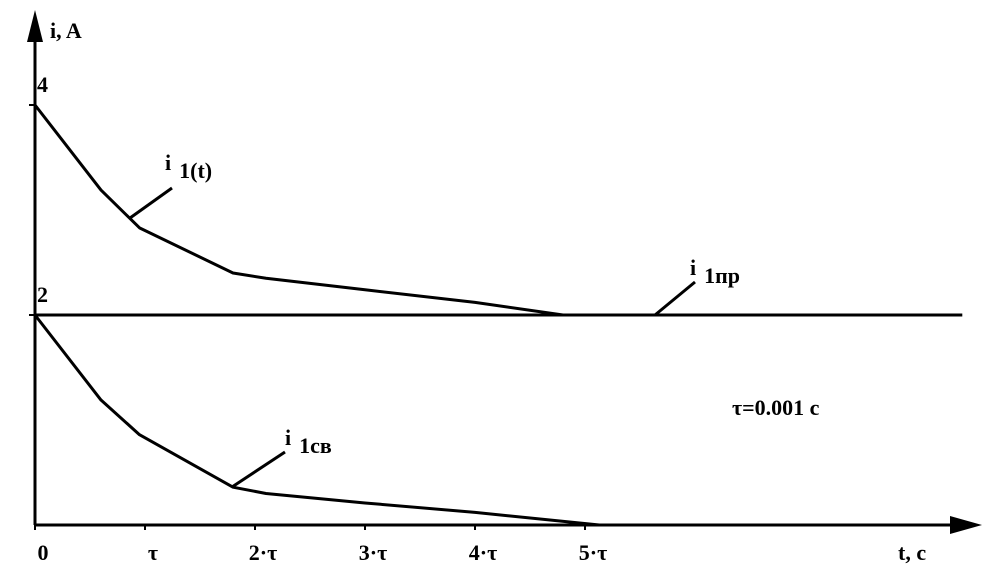 Image resolution: width=991 pixels, height=587 pixels. What do you see at coordinates (42, 84) in the screenshot?
I see `y-tick-label: 4` at bounding box center [42, 84].